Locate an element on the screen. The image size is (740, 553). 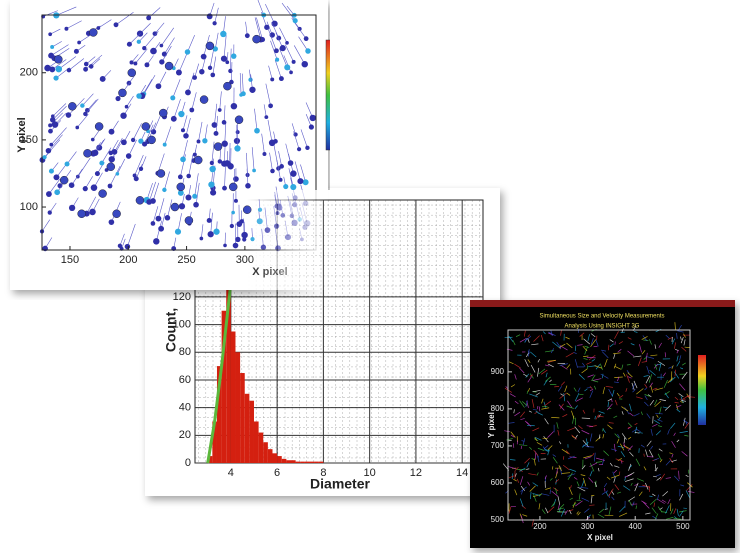
x-axis-label: Diameter is located at coordinates (340, 484).